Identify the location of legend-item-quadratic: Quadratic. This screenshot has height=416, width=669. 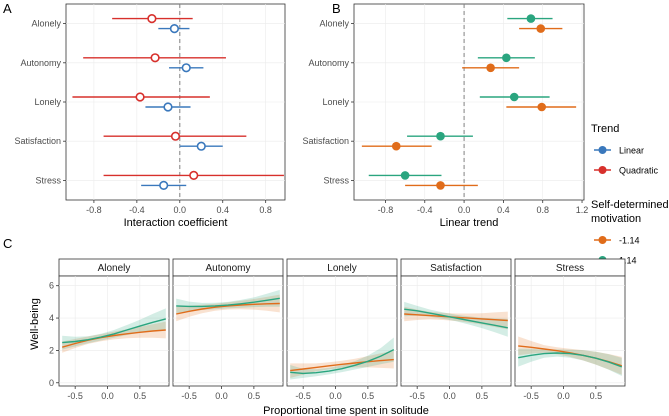
(626, 171).